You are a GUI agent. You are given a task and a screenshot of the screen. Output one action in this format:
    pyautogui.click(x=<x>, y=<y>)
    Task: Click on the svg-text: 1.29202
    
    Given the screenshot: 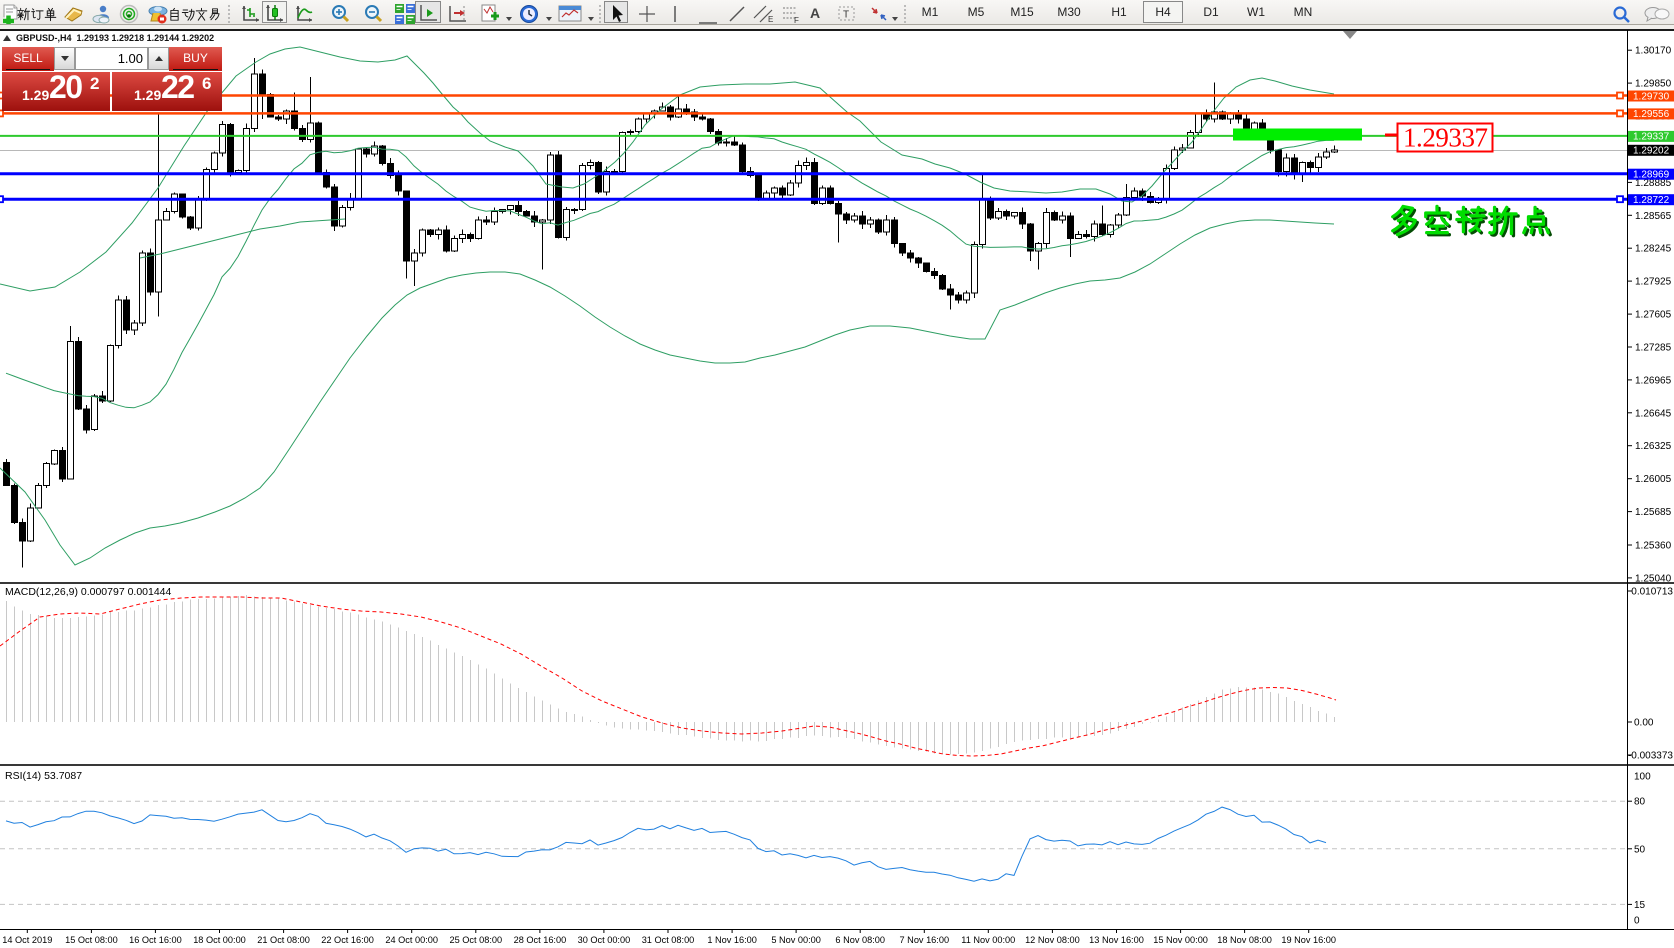 What is the action you would take?
    pyautogui.click(x=1651, y=151)
    